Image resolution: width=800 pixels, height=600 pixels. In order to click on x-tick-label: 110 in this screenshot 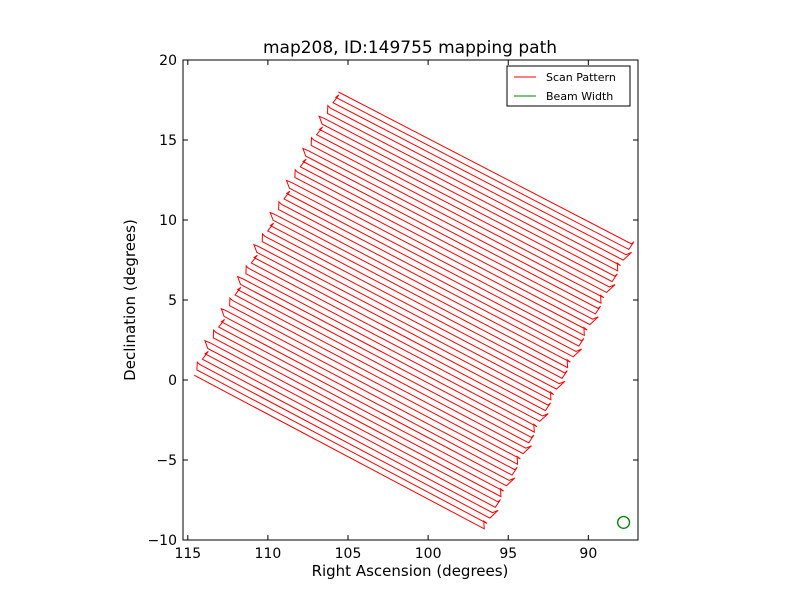, I will do `click(268, 554)`.